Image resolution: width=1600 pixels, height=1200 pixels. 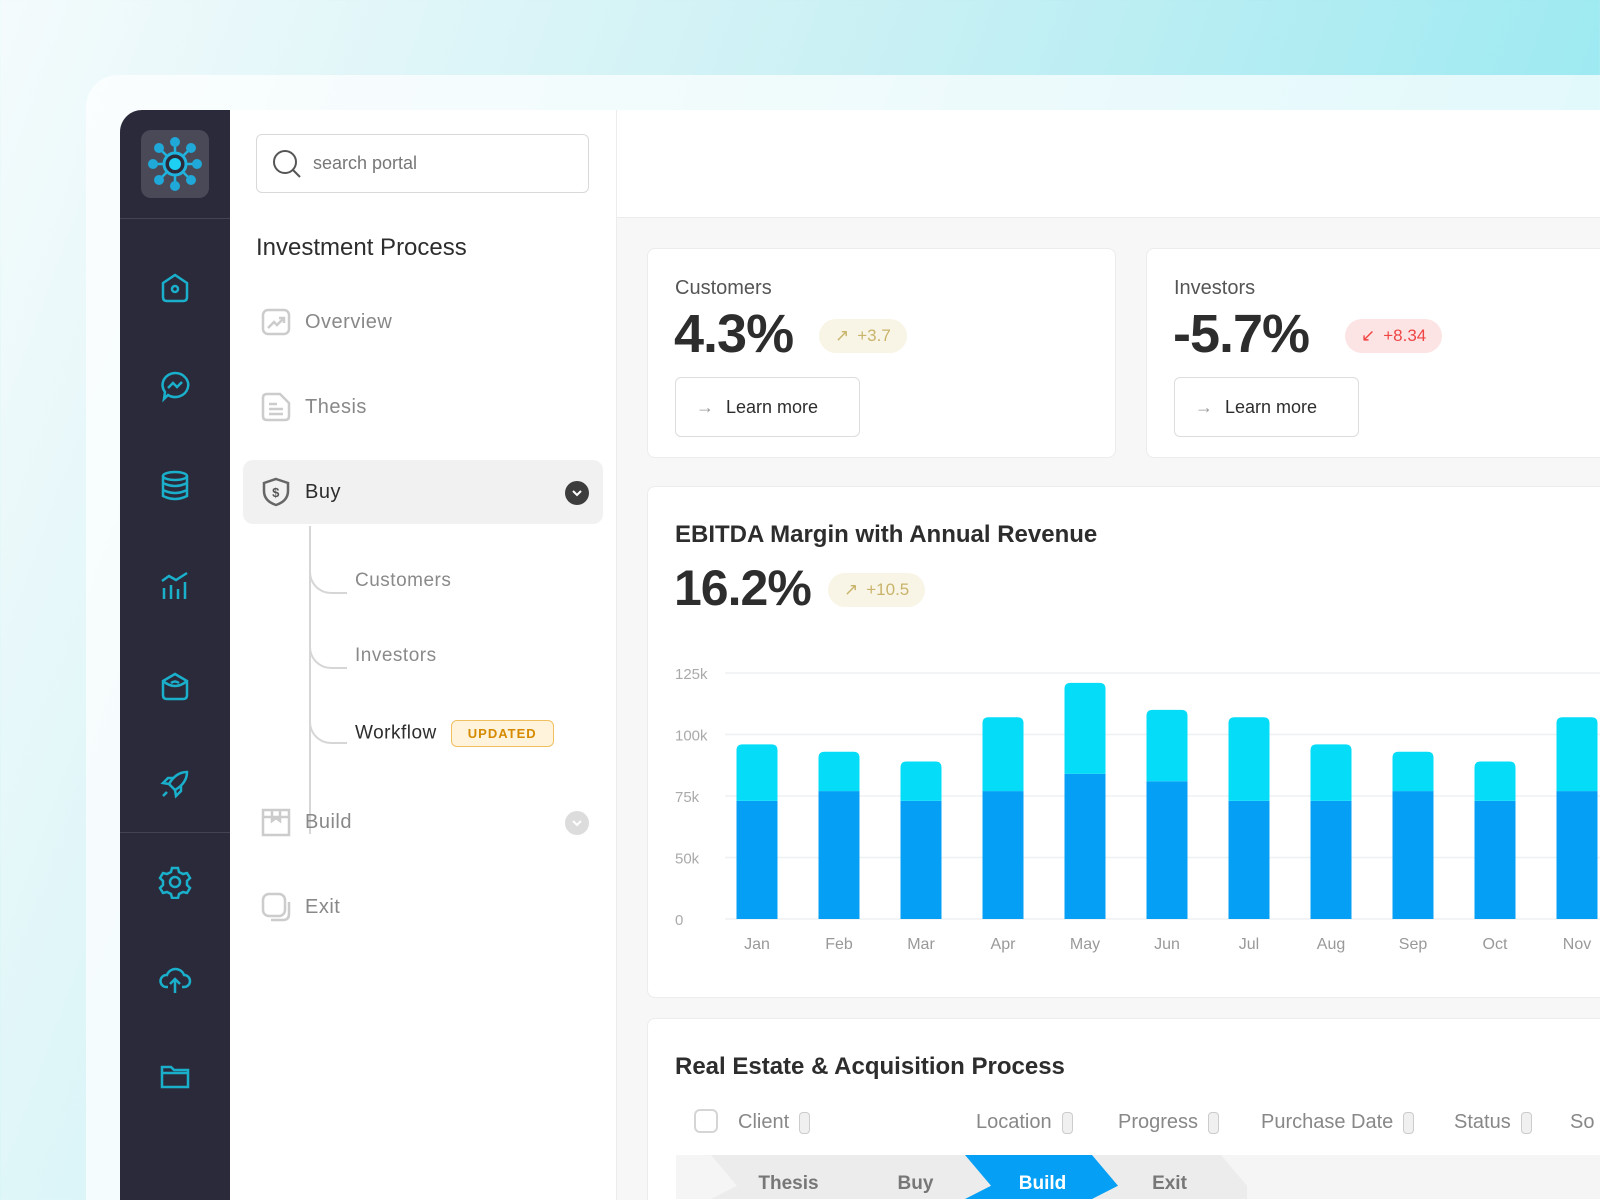 What do you see at coordinates (1024, 1122) in the screenshot?
I see `column-header-location: Location` at bounding box center [1024, 1122].